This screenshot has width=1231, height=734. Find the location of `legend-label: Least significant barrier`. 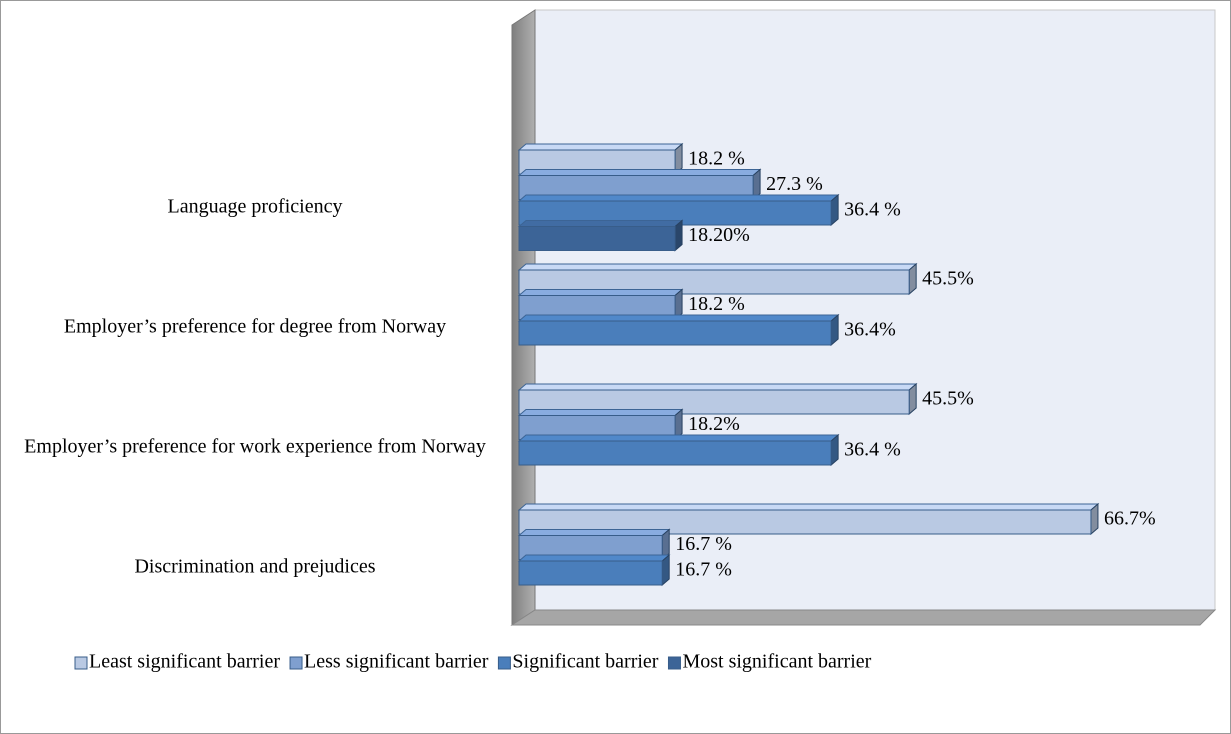

legend-label: Least significant barrier is located at coordinates (184, 662).